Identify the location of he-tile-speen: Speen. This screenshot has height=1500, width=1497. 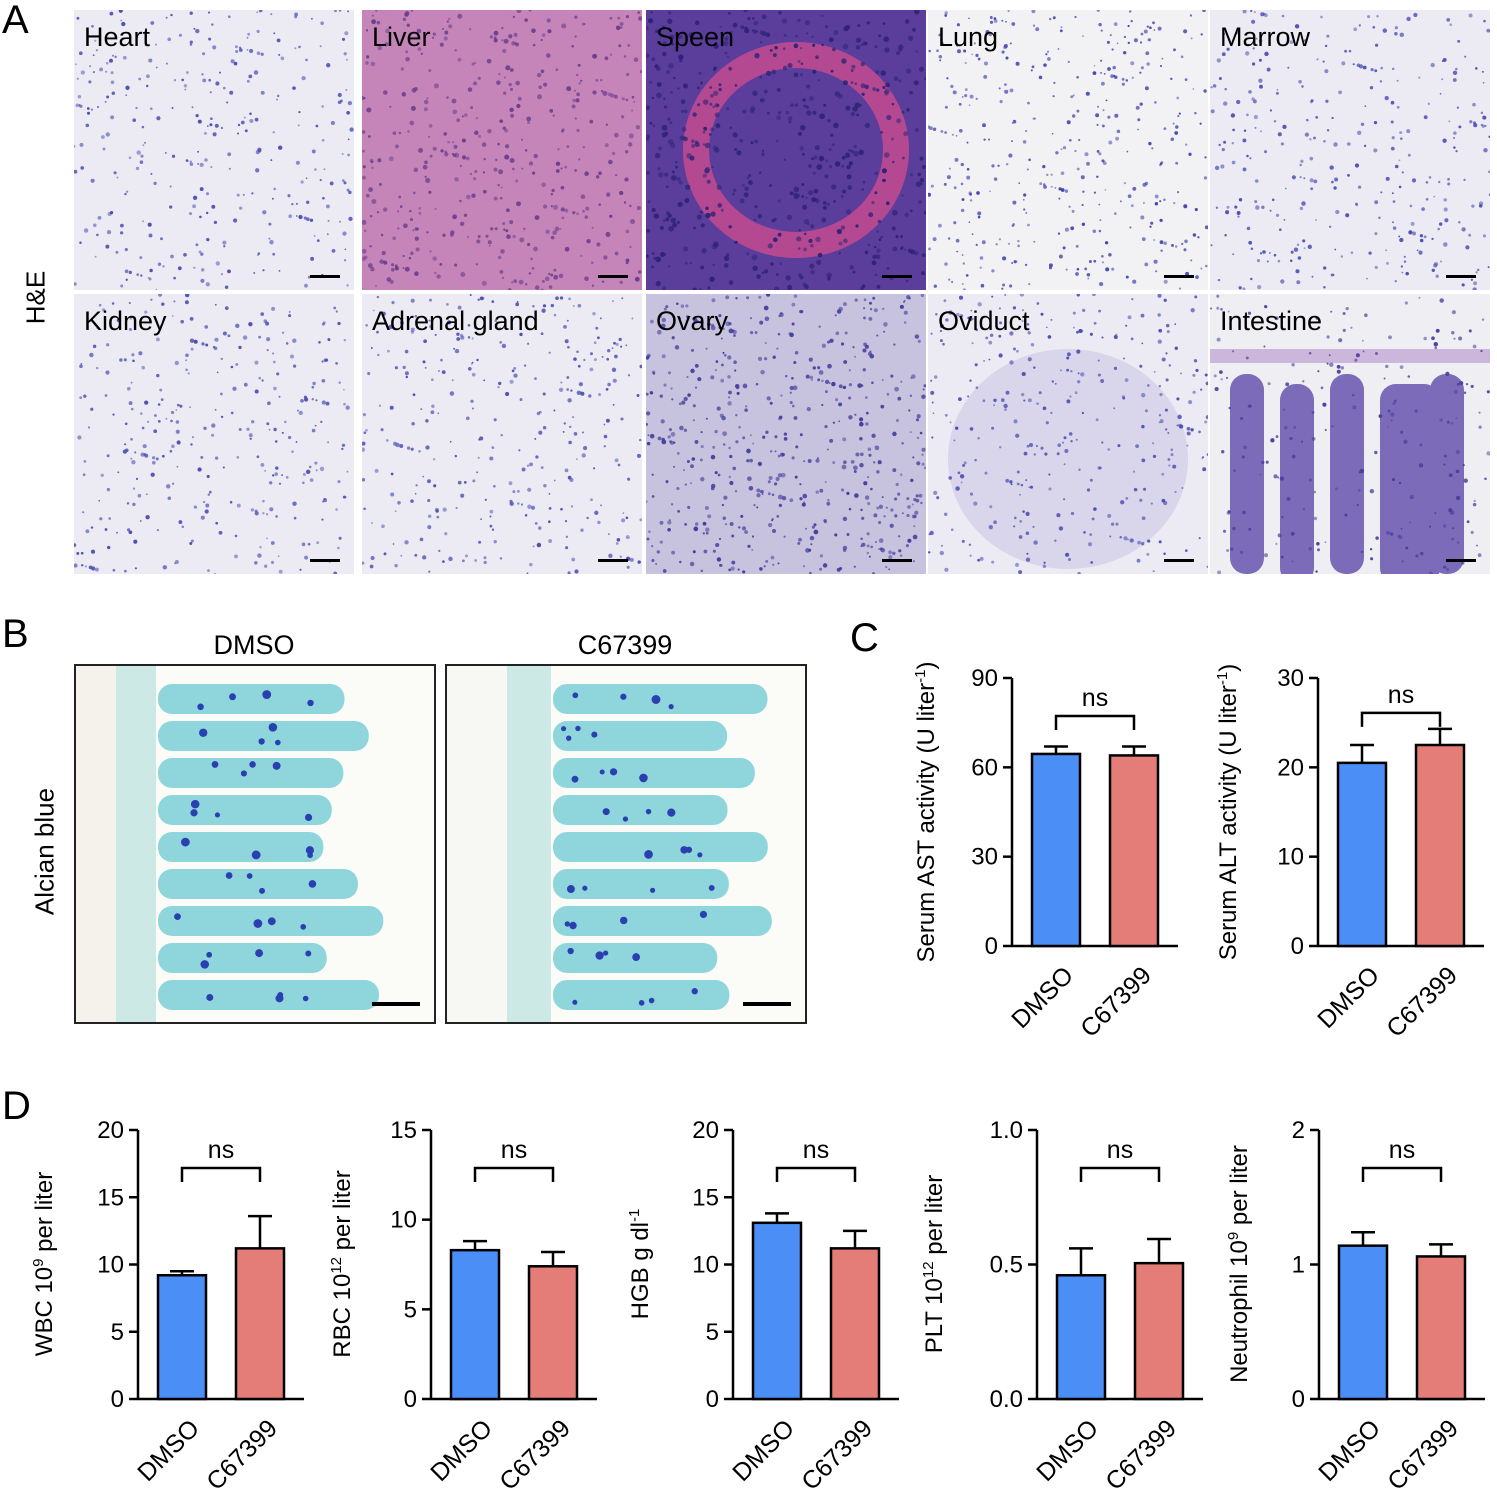
(786, 150).